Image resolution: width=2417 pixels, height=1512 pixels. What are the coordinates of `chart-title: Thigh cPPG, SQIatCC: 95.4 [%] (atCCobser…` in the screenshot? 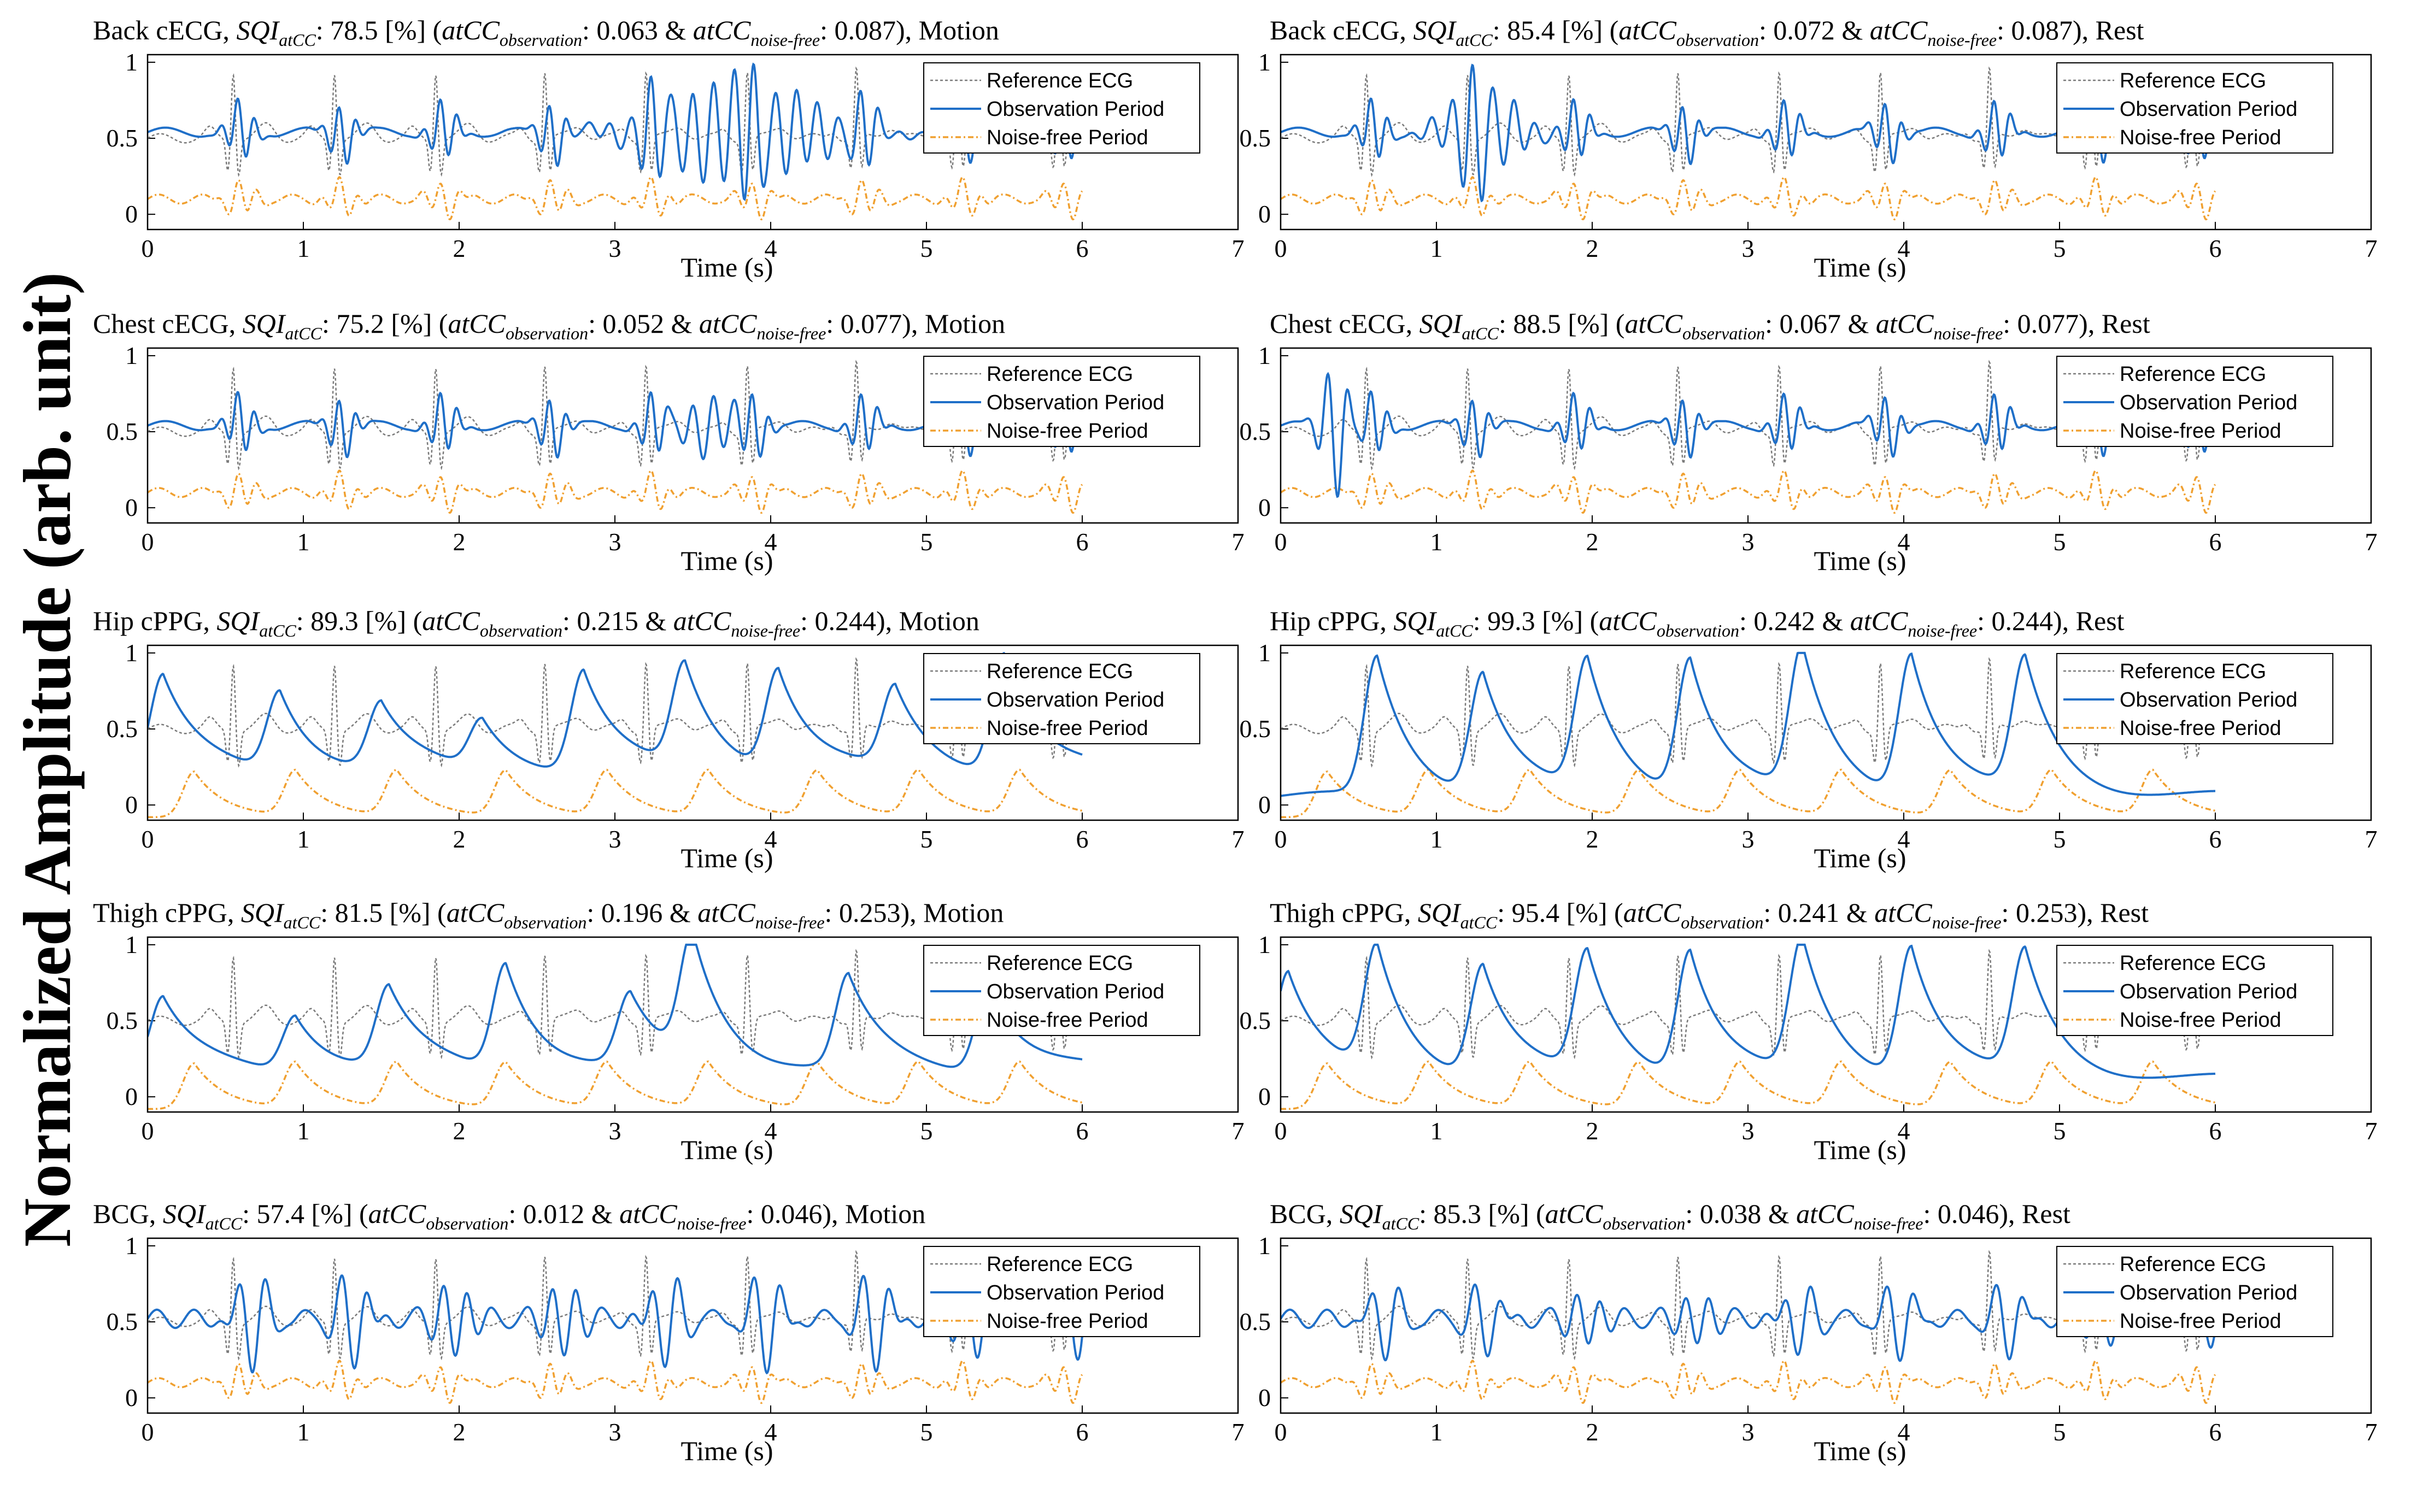 It's located at (1709, 914).